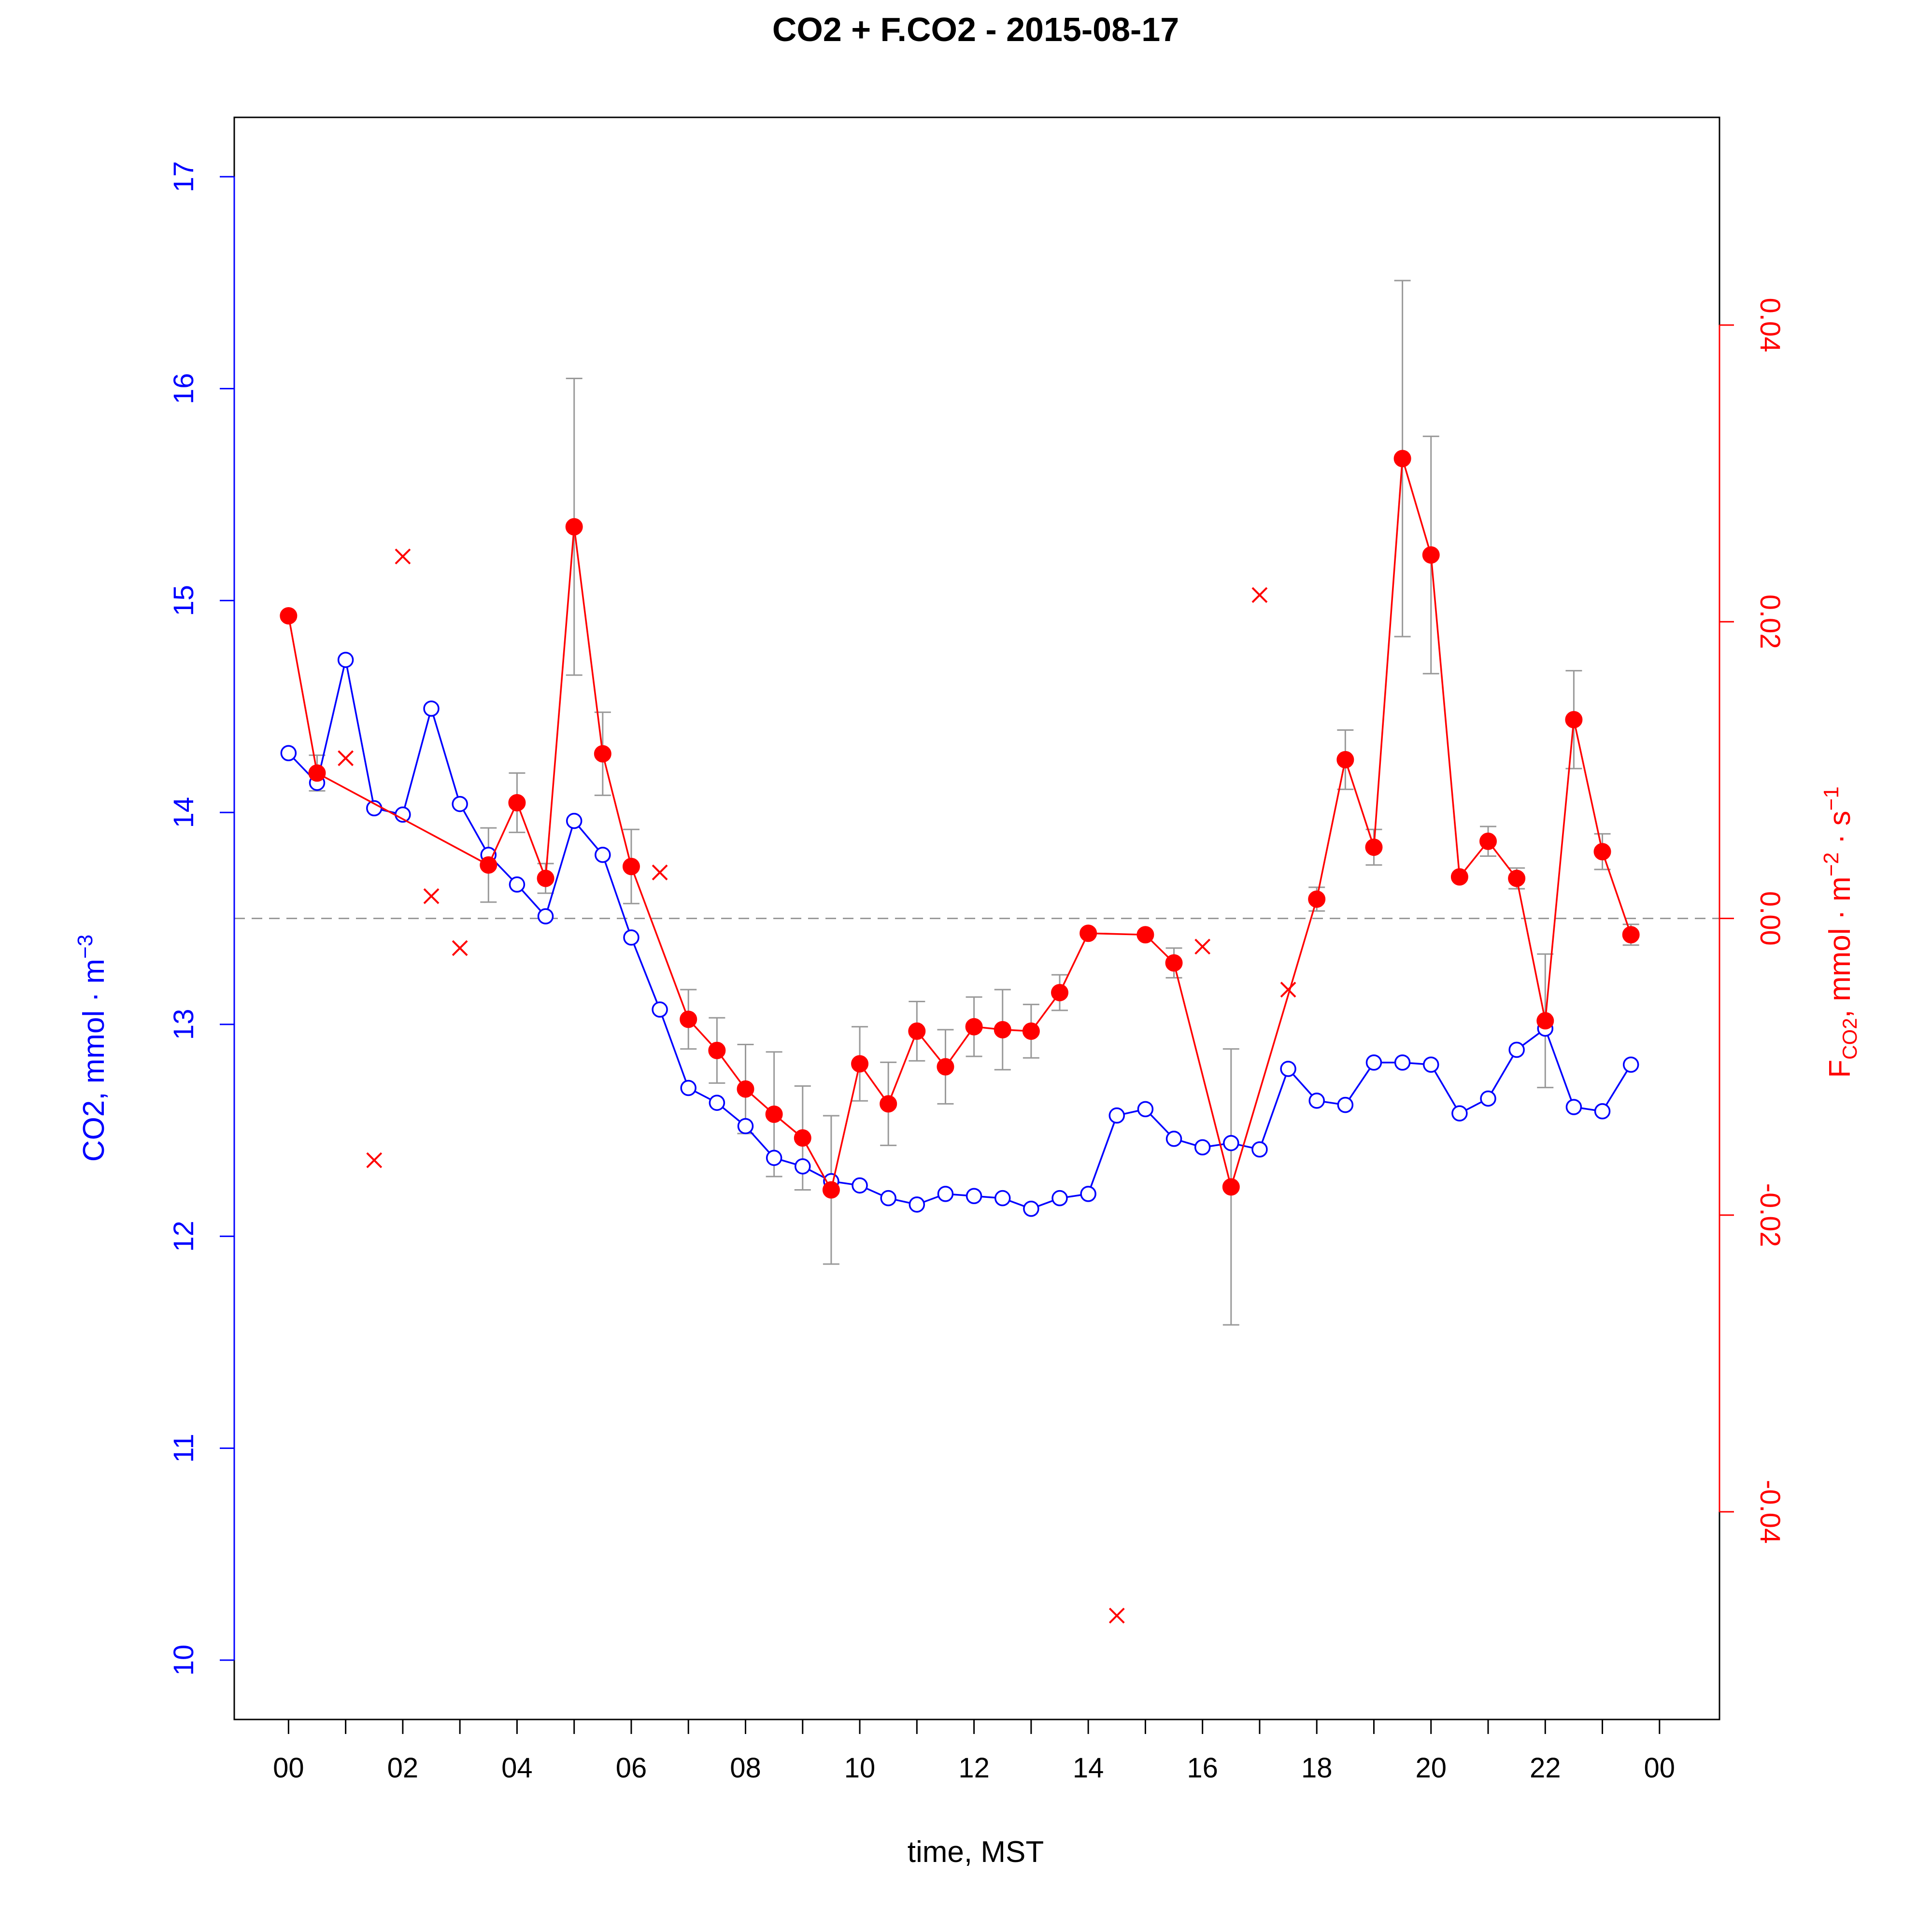 The width and height of the screenshot is (1932, 1932). Describe the element at coordinates (183, 1660) in the screenshot. I see `y-left-tick-label: 10` at that location.